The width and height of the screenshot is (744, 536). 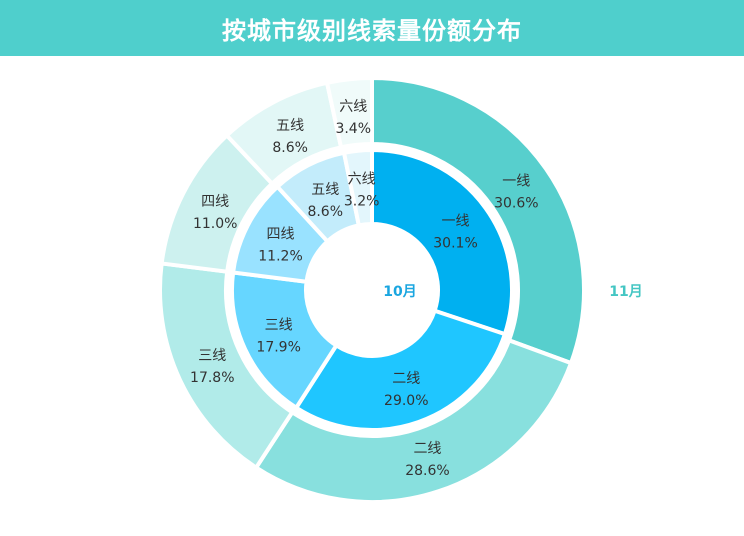 What do you see at coordinates (215, 224) in the screenshot?
I see `slice-label-value: 11.0%` at bounding box center [215, 224].